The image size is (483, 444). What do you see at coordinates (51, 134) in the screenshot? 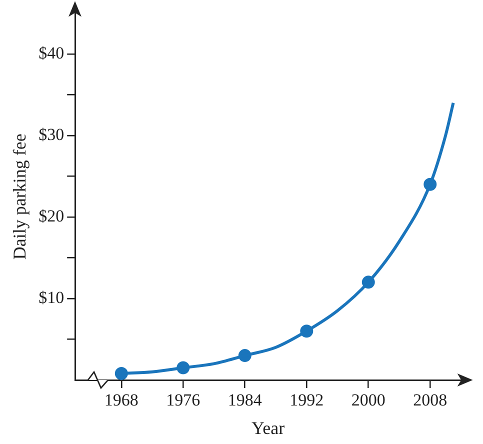
I see `y-tick-label: $30` at bounding box center [51, 134].